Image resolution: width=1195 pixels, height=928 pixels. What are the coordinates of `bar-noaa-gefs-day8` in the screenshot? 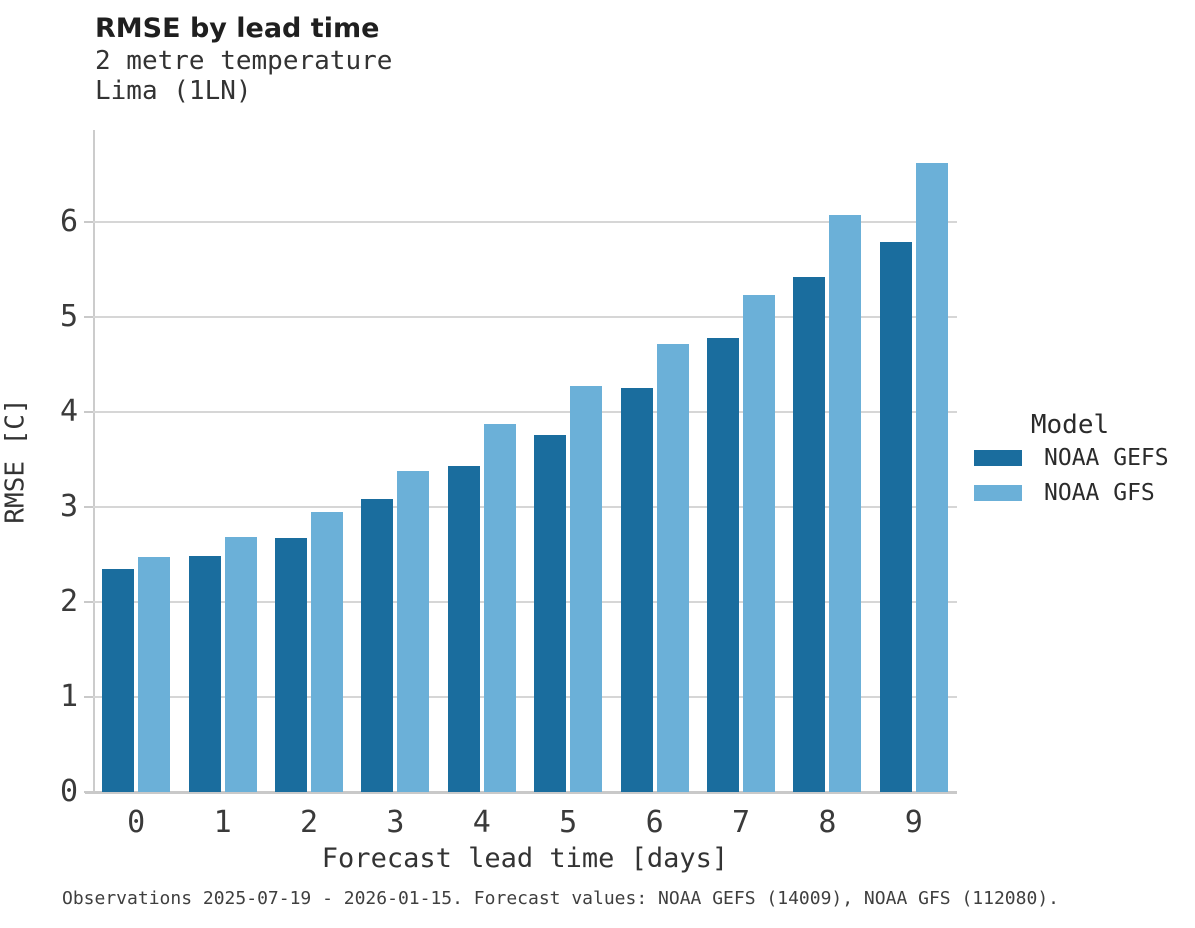 It's located at (809, 534).